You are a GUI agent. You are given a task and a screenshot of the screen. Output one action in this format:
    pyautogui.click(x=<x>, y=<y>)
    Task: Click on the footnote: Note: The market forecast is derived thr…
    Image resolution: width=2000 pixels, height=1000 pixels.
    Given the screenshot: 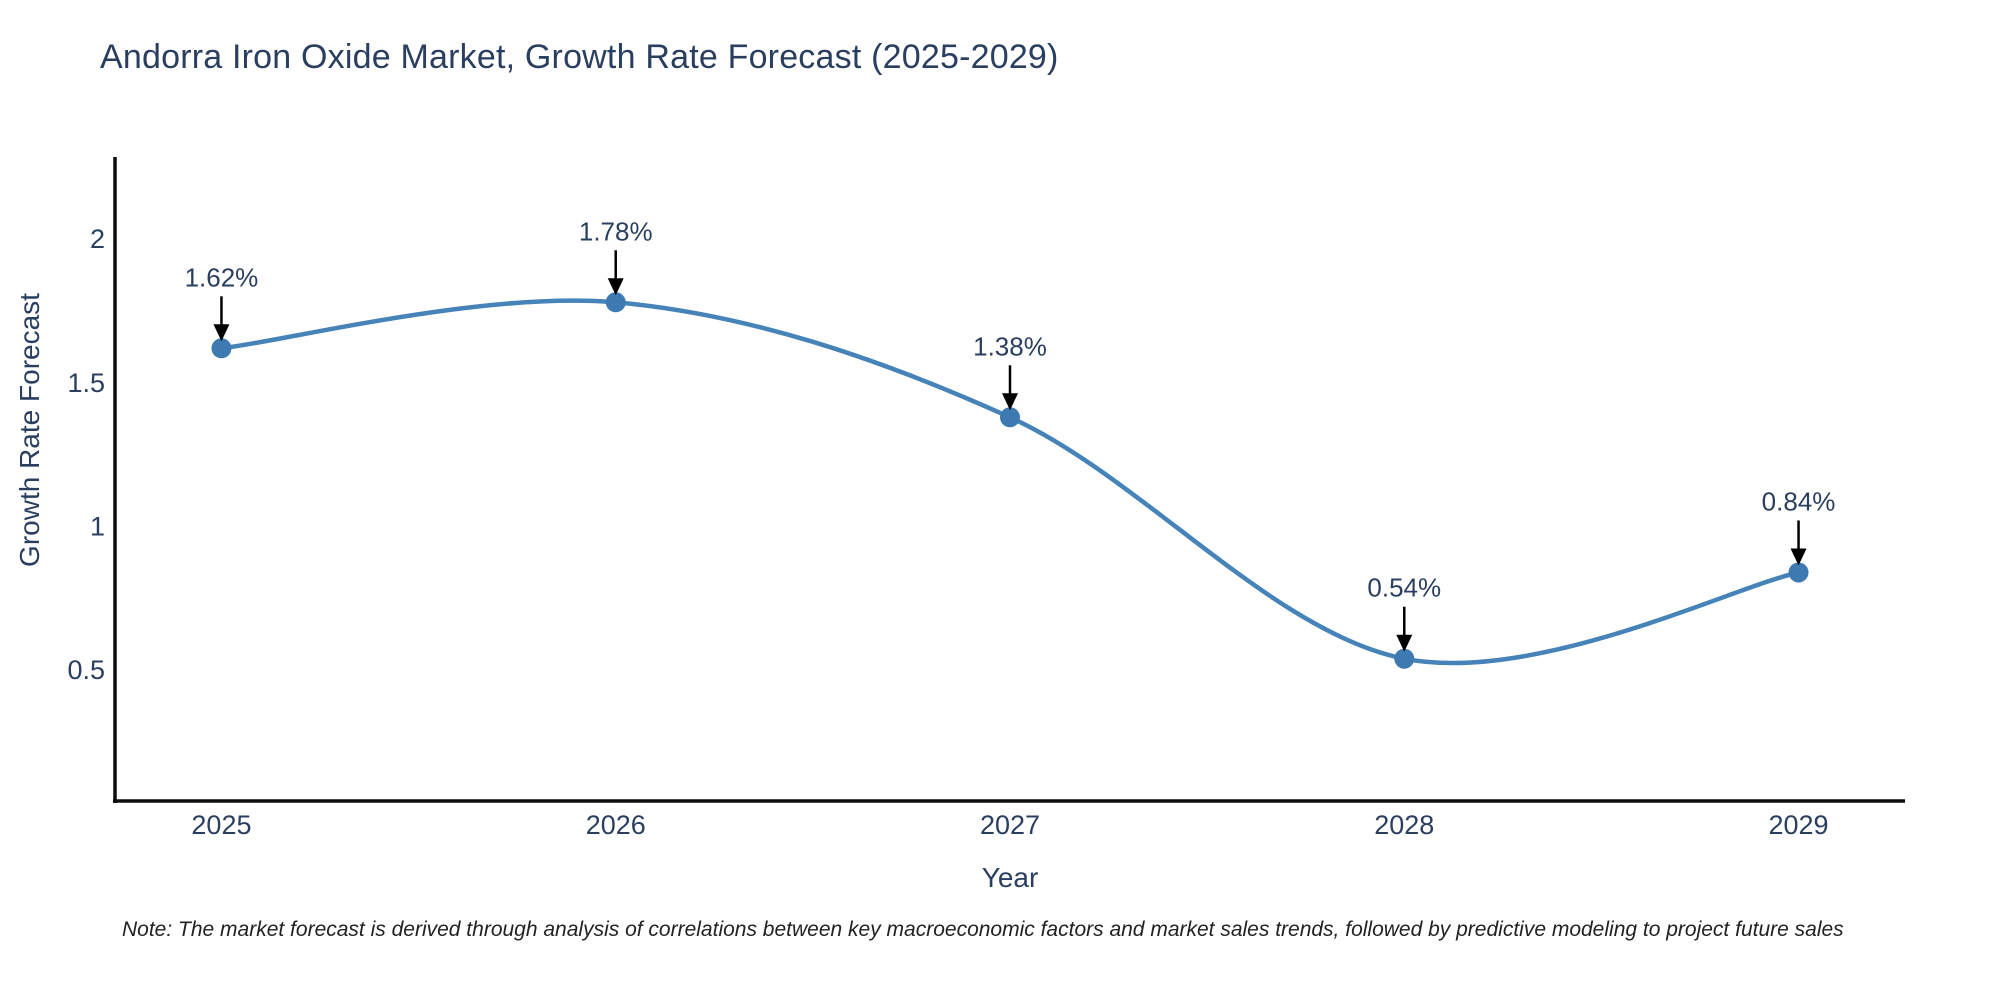 What is the action you would take?
    pyautogui.click(x=983, y=929)
    